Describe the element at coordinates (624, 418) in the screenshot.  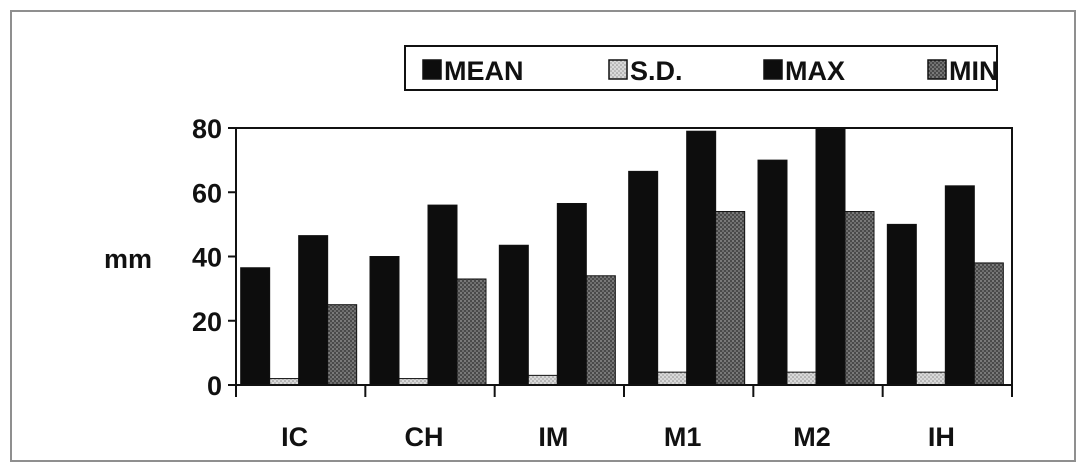
I see `x-axis: IC CH IM M1 M2 IH` at that location.